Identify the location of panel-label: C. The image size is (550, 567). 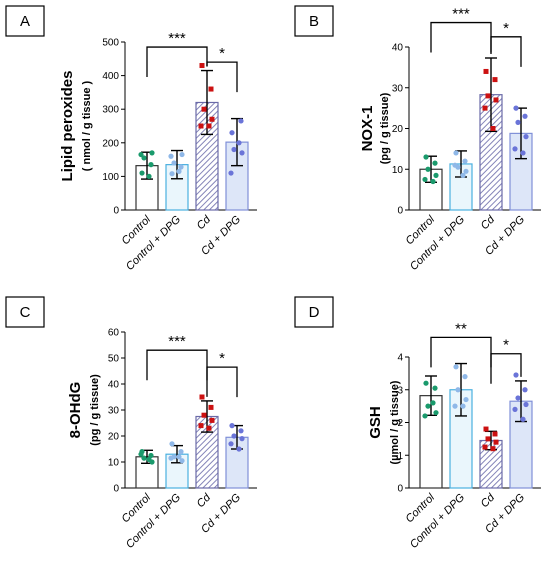
(25, 312).